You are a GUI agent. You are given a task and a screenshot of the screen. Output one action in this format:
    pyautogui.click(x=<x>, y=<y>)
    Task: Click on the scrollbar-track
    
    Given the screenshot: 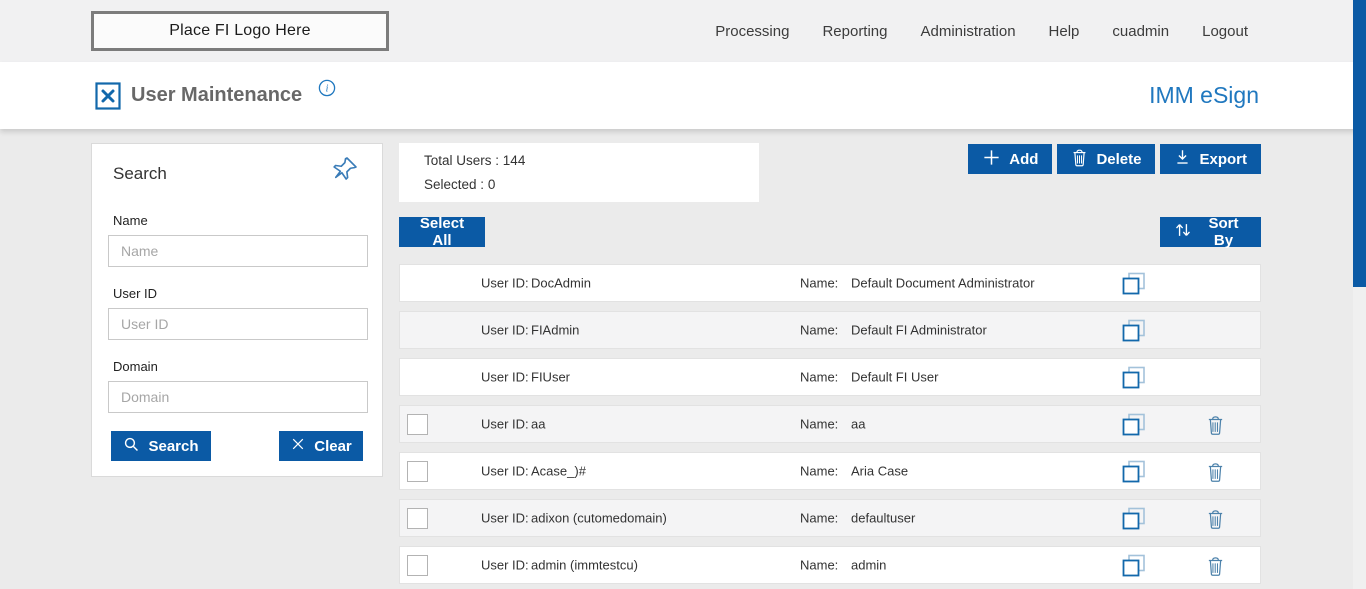 What is the action you would take?
    pyautogui.click(x=1359, y=294)
    